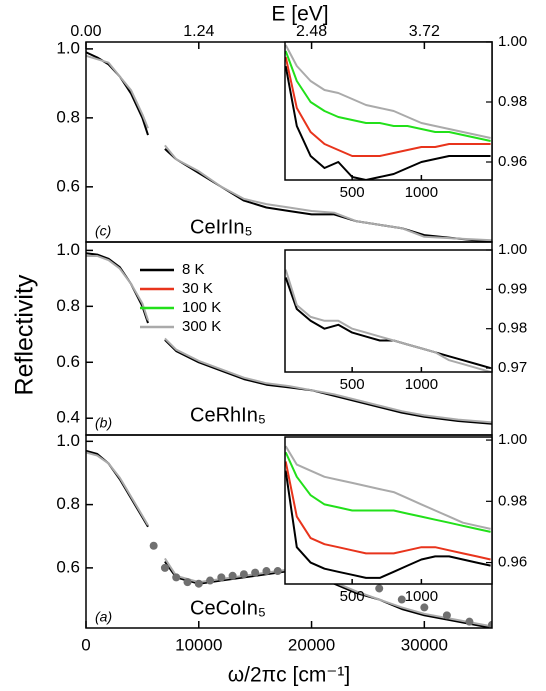 The image size is (546, 691). What do you see at coordinates (193, 269) in the screenshot?
I see `legend-label: 8 K` at bounding box center [193, 269].